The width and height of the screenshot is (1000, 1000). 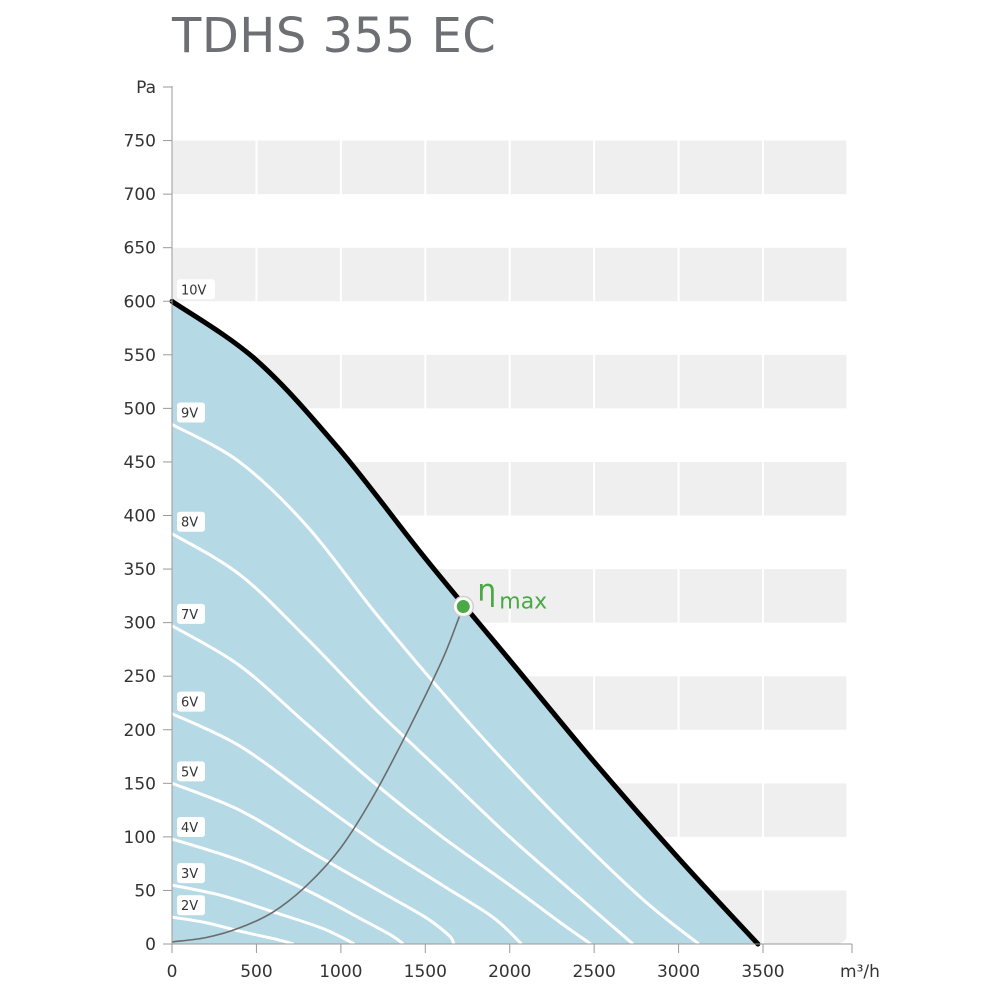 I want to click on curve-label-8v: 8V, so click(x=191, y=521).